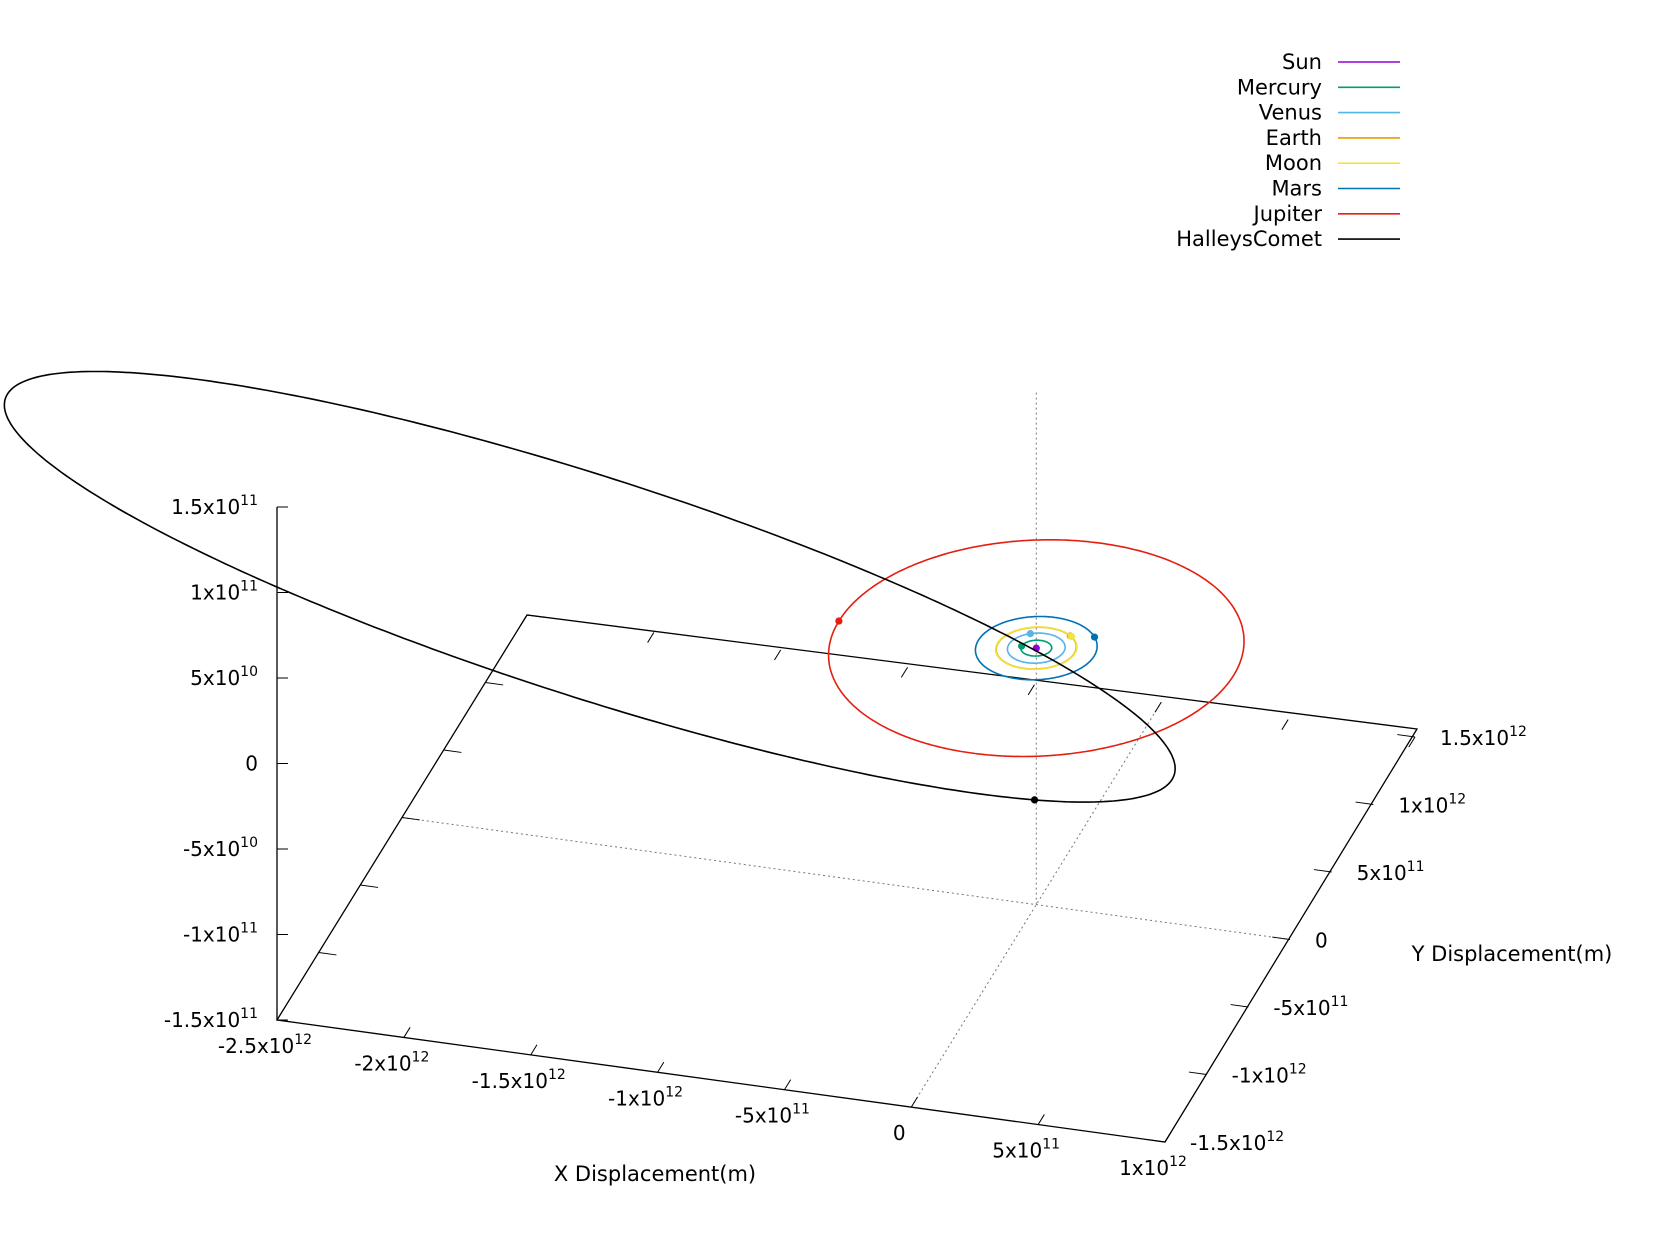  Describe the element at coordinates (1483, 737) in the screenshot. I see `y-tick-label: 1.5x10¹²` at that location.